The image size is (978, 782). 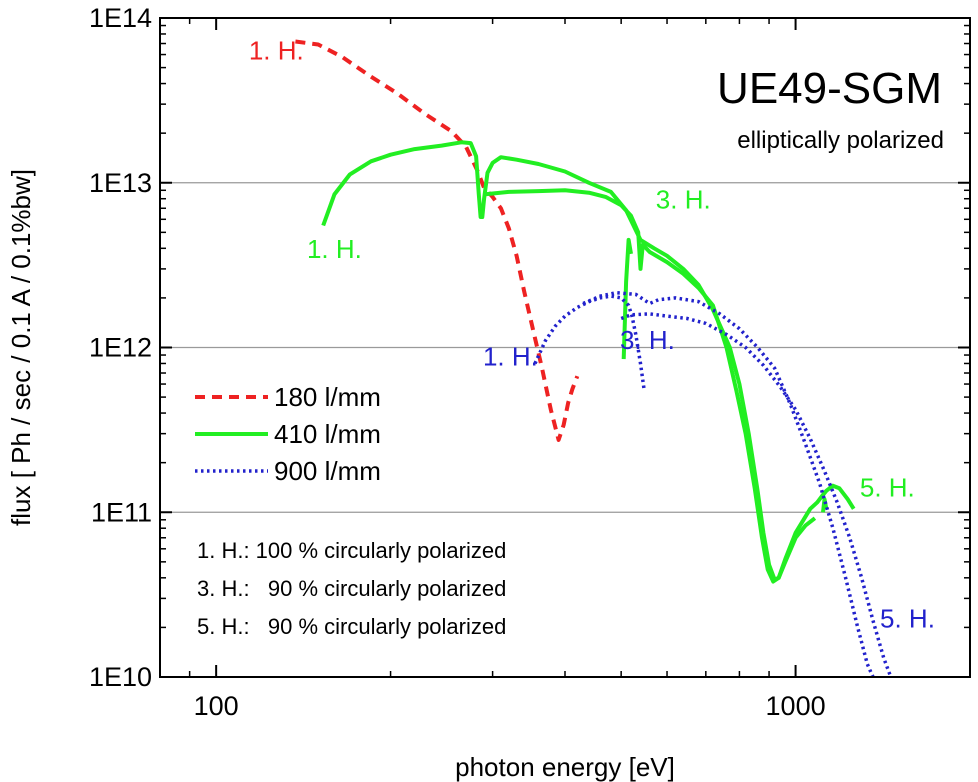 What do you see at coordinates (796, 706) in the screenshot?
I see `x-tick-label: 1000` at bounding box center [796, 706].